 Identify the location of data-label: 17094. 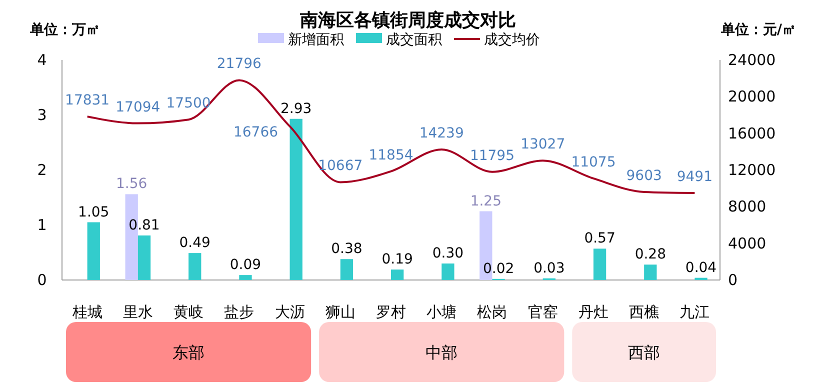
(138, 107).